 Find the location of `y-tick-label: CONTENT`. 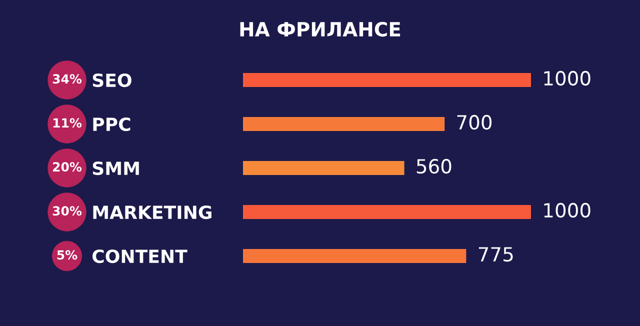

y-tick-label: CONTENT is located at coordinates (140, 256).